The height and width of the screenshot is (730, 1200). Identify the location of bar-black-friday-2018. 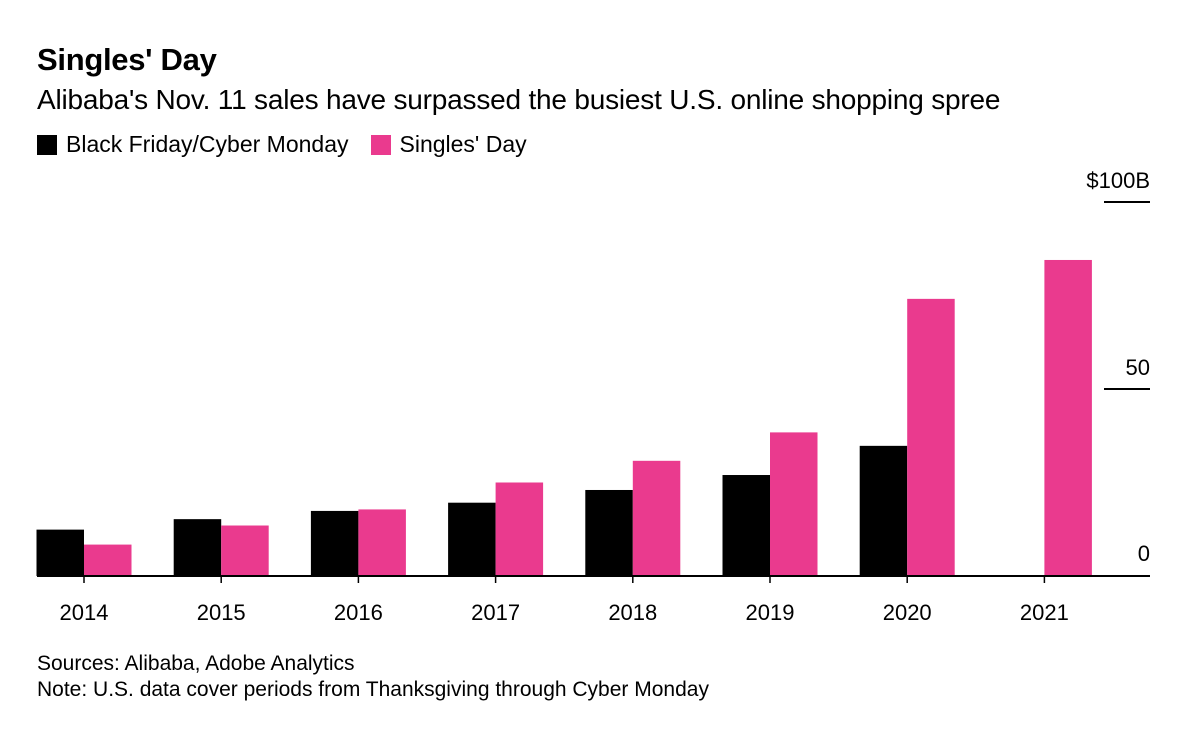
(609, 532).